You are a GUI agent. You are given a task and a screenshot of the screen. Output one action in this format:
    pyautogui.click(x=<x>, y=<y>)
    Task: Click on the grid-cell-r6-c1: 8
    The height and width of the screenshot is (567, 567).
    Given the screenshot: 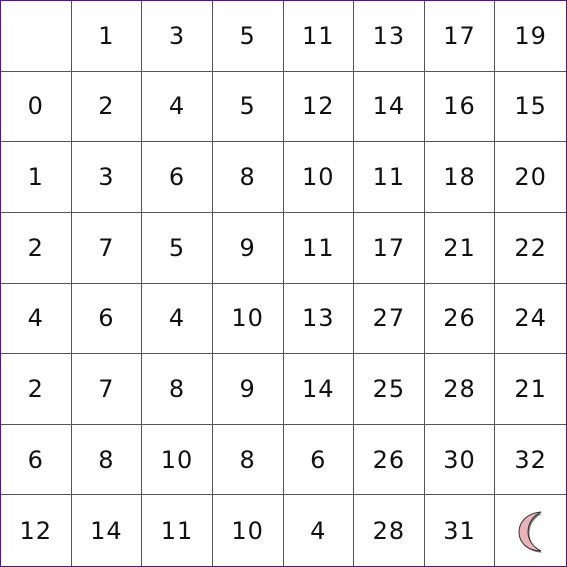 What is the action you would take?
    pyautogui.click(x=107, y=460)
    